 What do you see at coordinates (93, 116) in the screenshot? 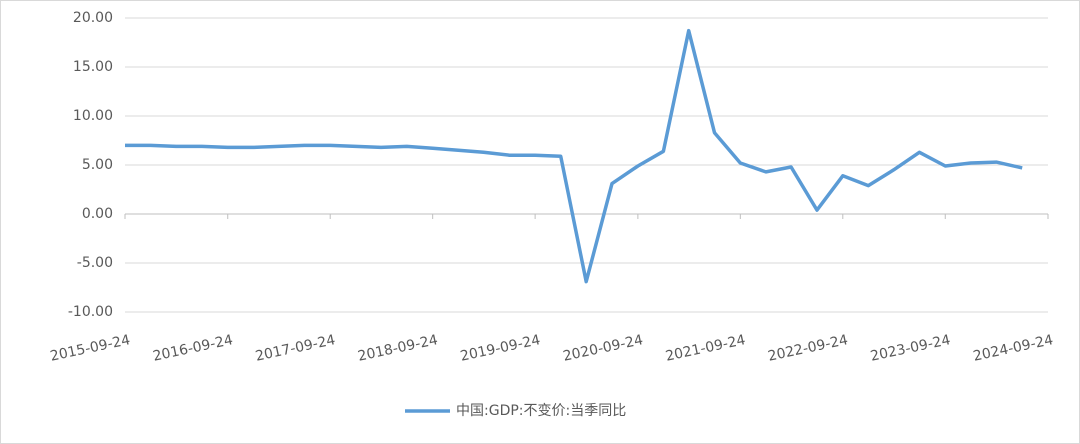
I see `y-tick-label: 10.00` at bounding box center [93, 116].